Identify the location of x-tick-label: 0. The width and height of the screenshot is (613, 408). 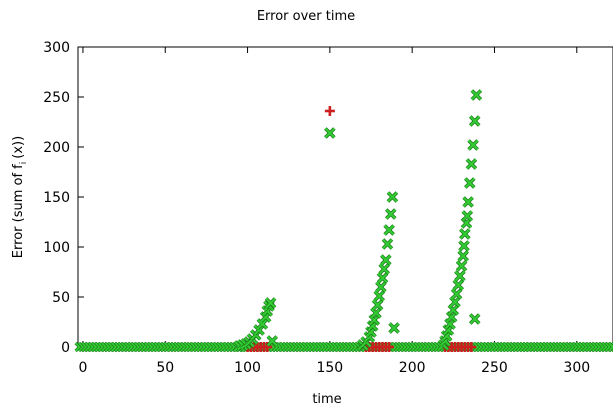
(82, 368).